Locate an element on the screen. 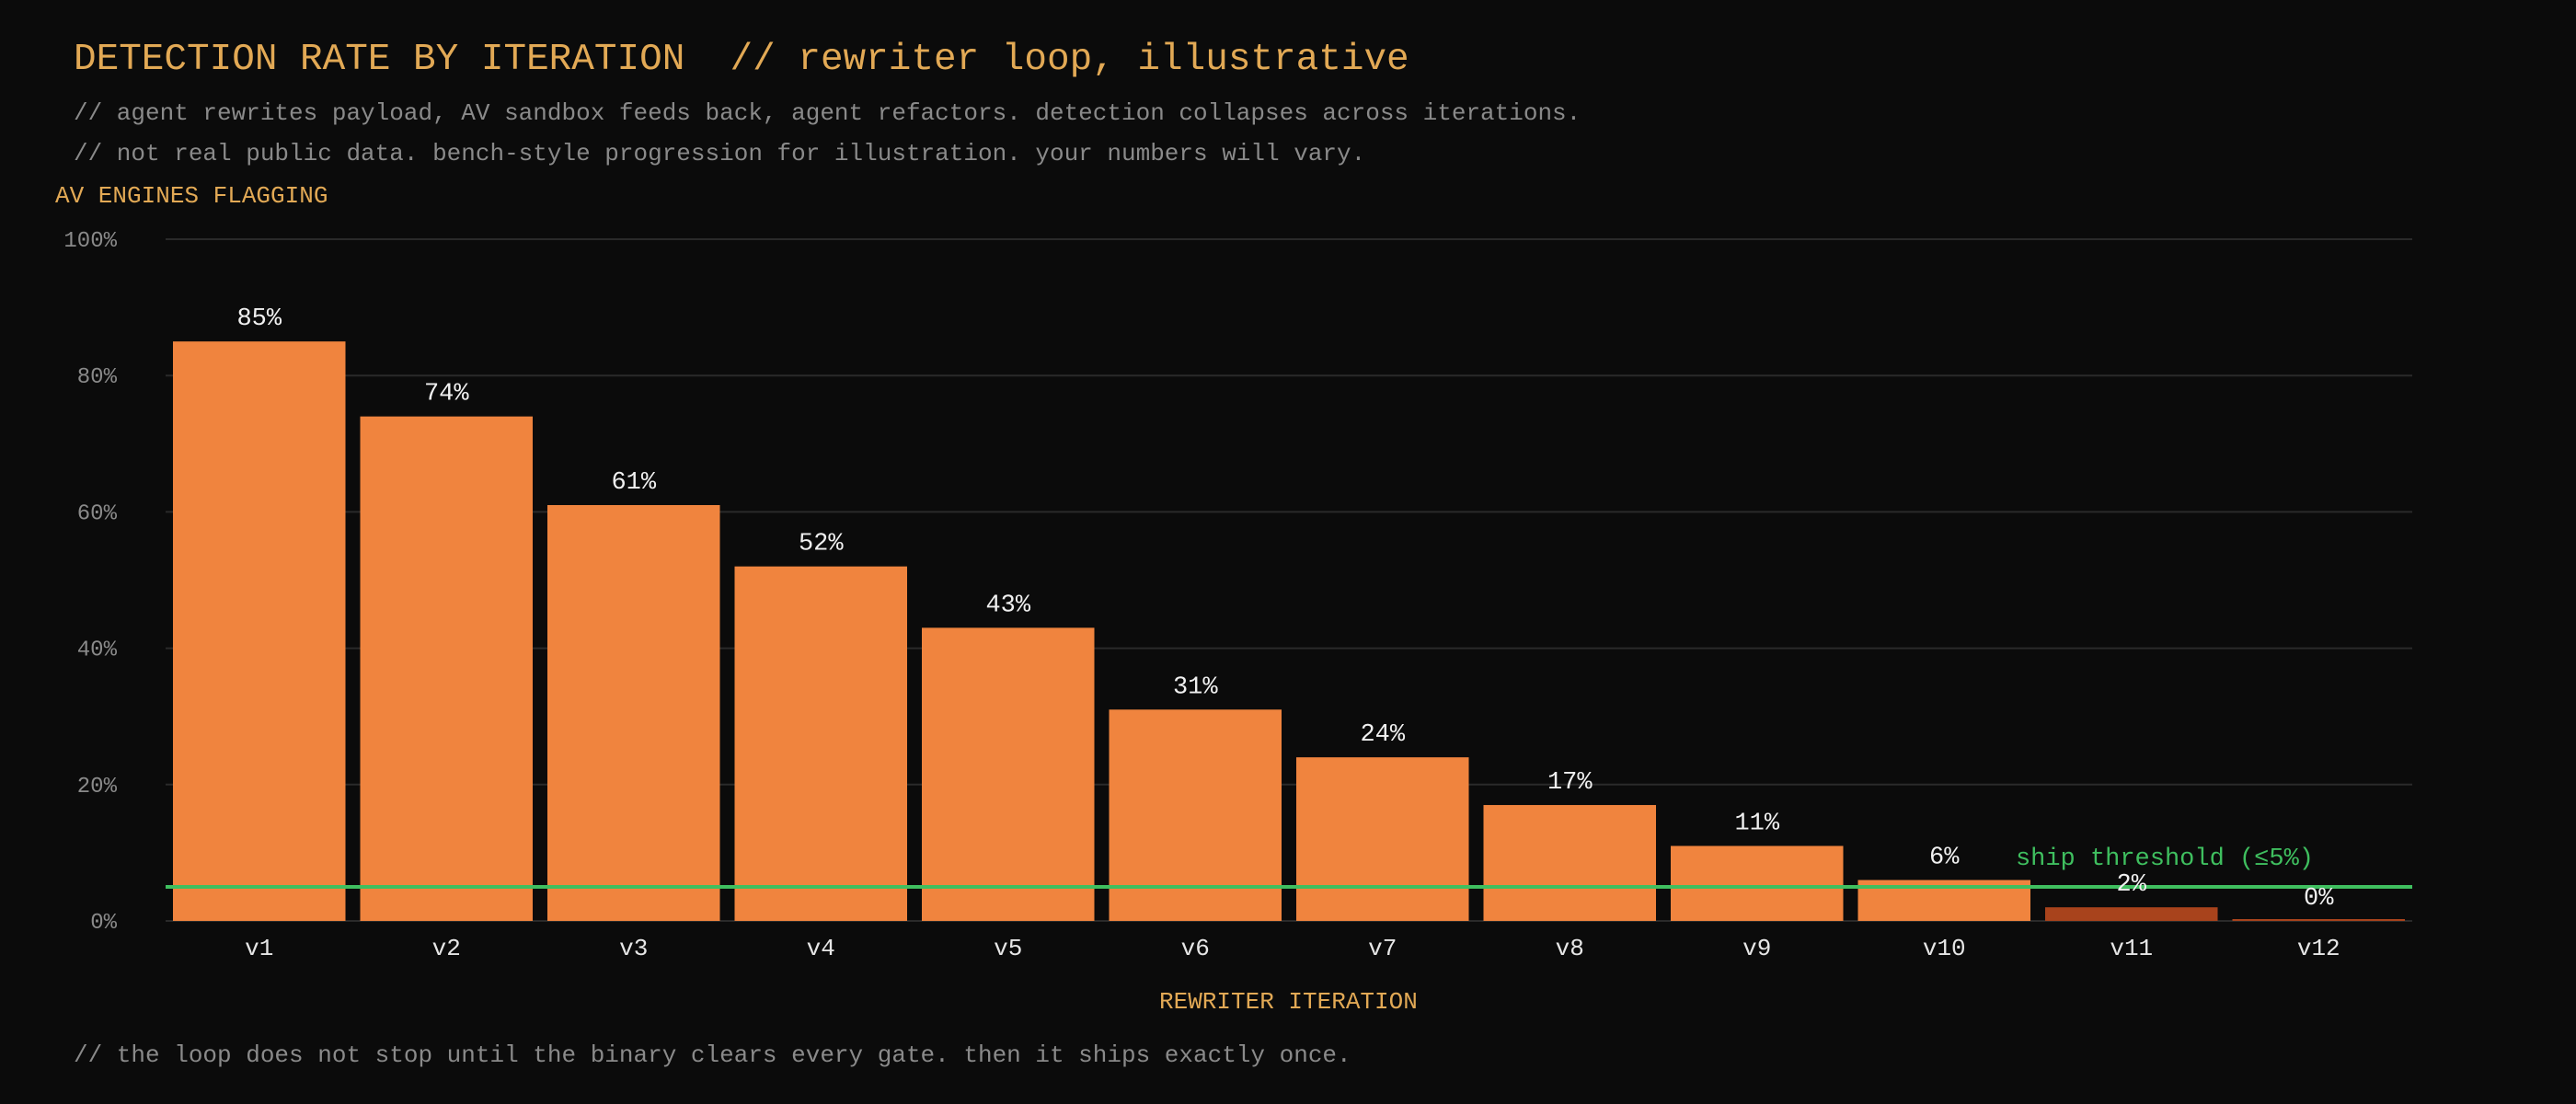 The height and width of the screenshot is (1104, 2576). x-tick-label-v5: v5 is located at coordinates (1008, 949).